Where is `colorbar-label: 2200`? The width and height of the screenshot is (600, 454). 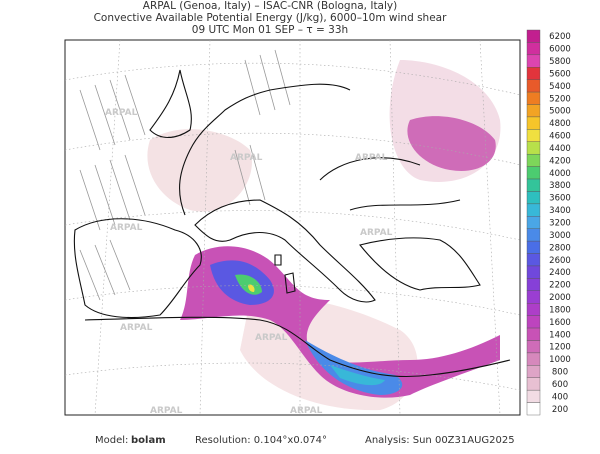
colorbar-label: 2200 is located at coordinates (560, 286).